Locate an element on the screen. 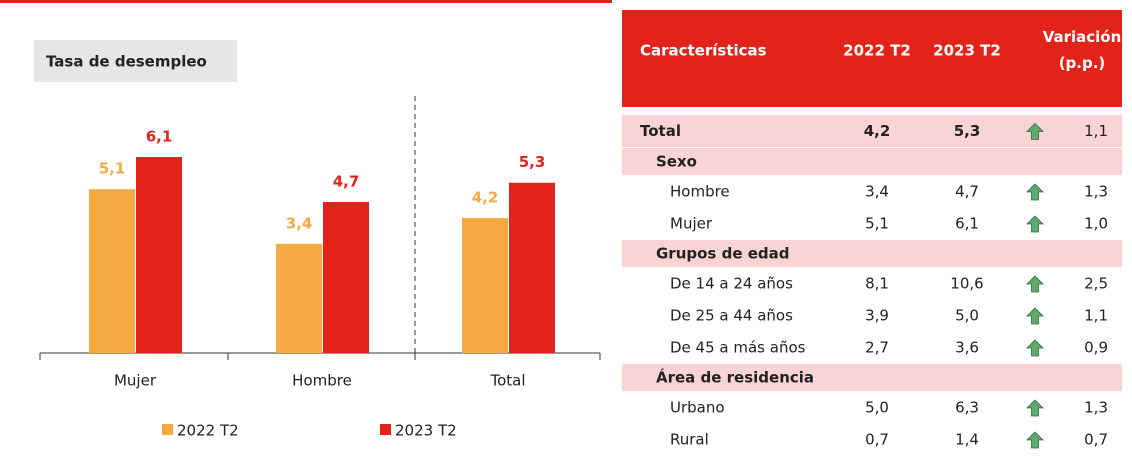 The width and height of the screenshot is (1132, 468). cell-2022: 3,4 is located at coordinates (877, 192).